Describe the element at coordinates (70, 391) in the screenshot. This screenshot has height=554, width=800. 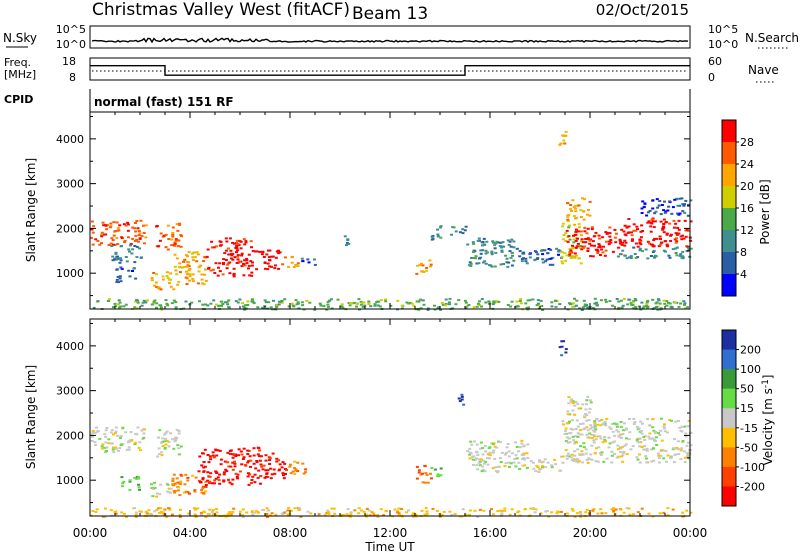
I see `velocity-y-tick-label: 3000` at that location.